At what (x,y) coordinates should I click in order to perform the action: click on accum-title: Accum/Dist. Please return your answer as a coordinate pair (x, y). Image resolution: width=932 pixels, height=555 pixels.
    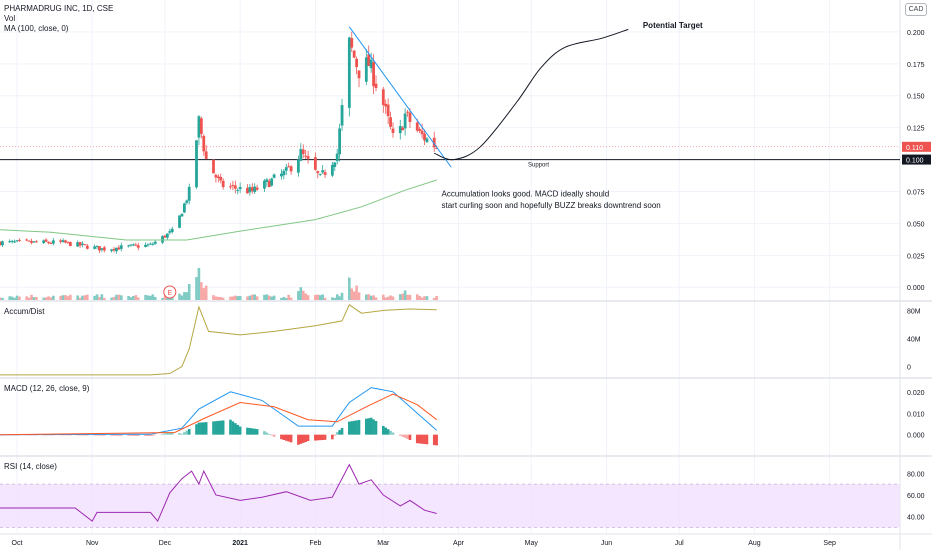
    Looking at the image, I should click on (24, 311).